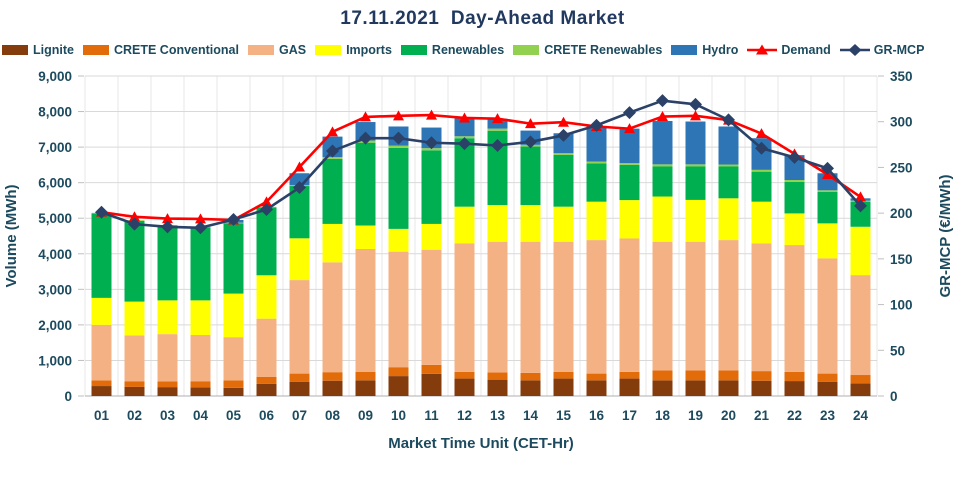 The width and height of the screenshot is (965, 477). Describe the element at coordinates (761, 222) in the screenshot. I see `bar-segment-imports-h21` at that location.